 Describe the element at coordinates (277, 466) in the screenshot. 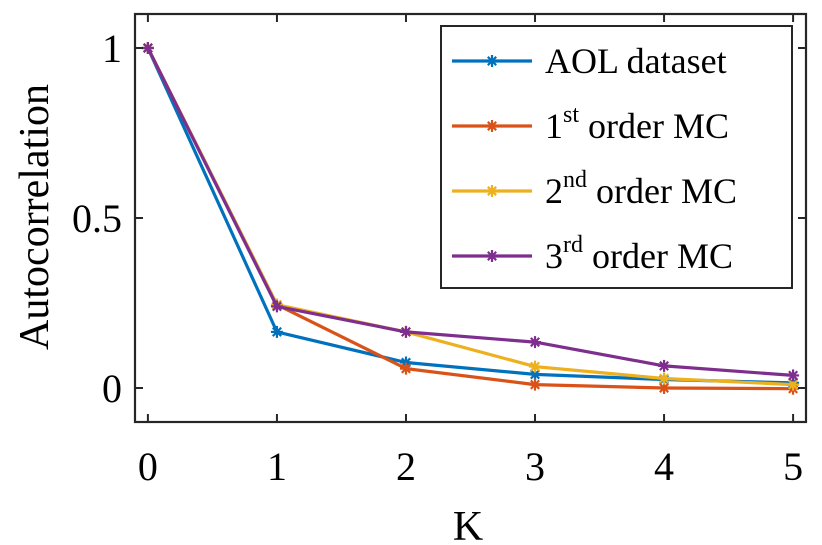

I see `x-tick-label: 1` at that location.